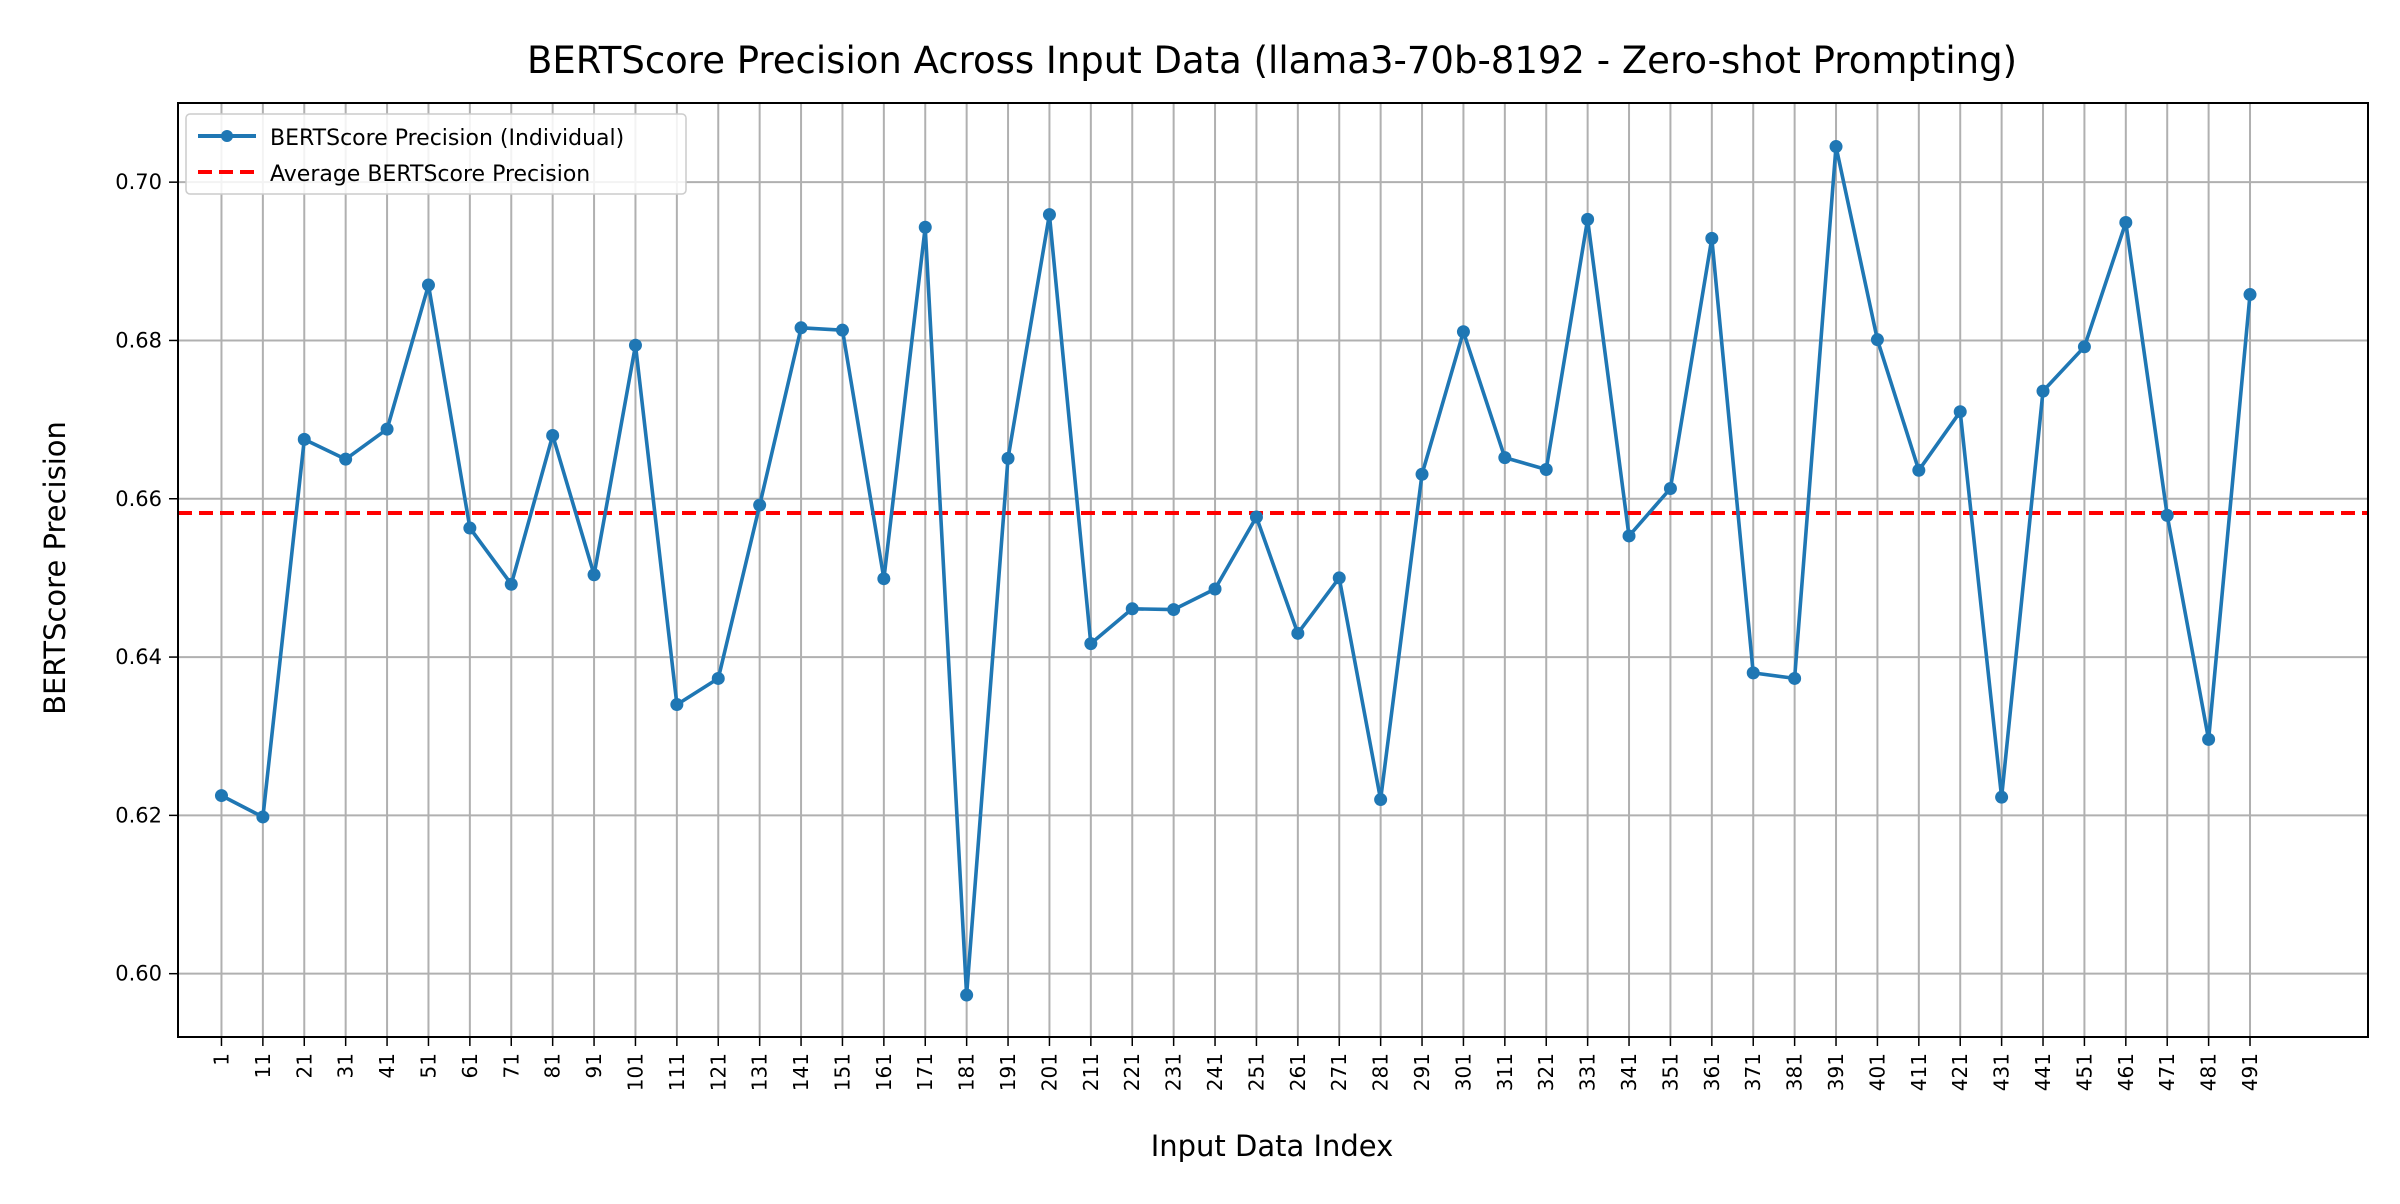  Describe the element at coordinates (1272, 1146) in the screenshot. I see `x-axis-label: Input Data Index` at that location.